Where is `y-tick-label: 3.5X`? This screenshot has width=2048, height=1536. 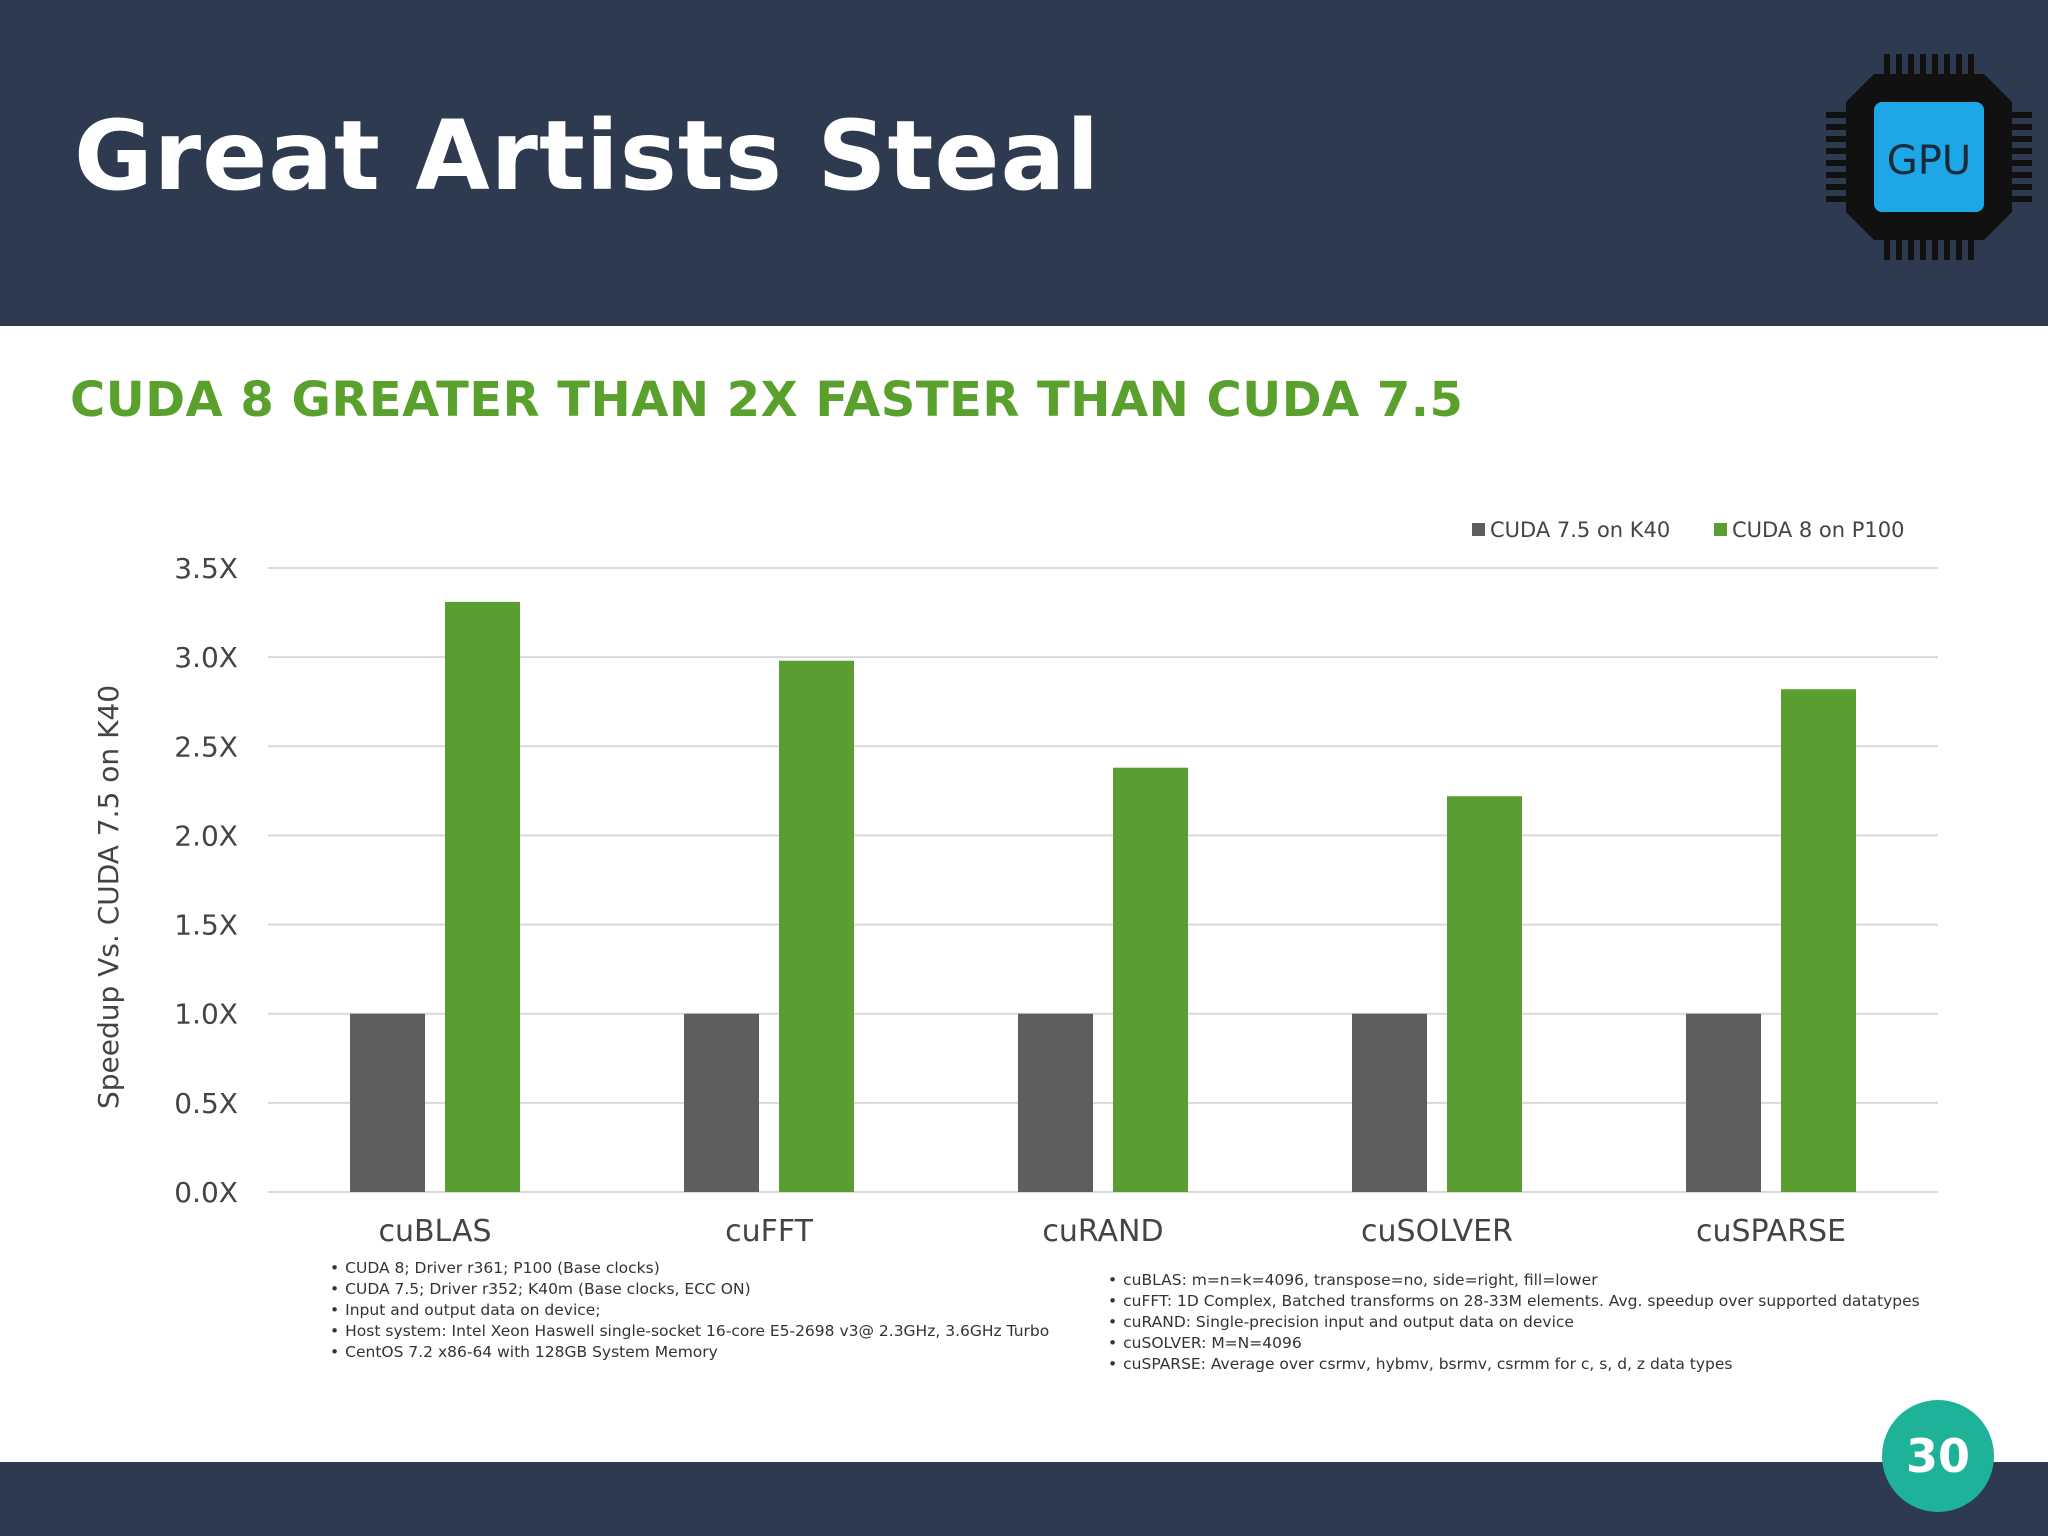 y-tick-label: 3.5X is located at coordinates (206, 568).